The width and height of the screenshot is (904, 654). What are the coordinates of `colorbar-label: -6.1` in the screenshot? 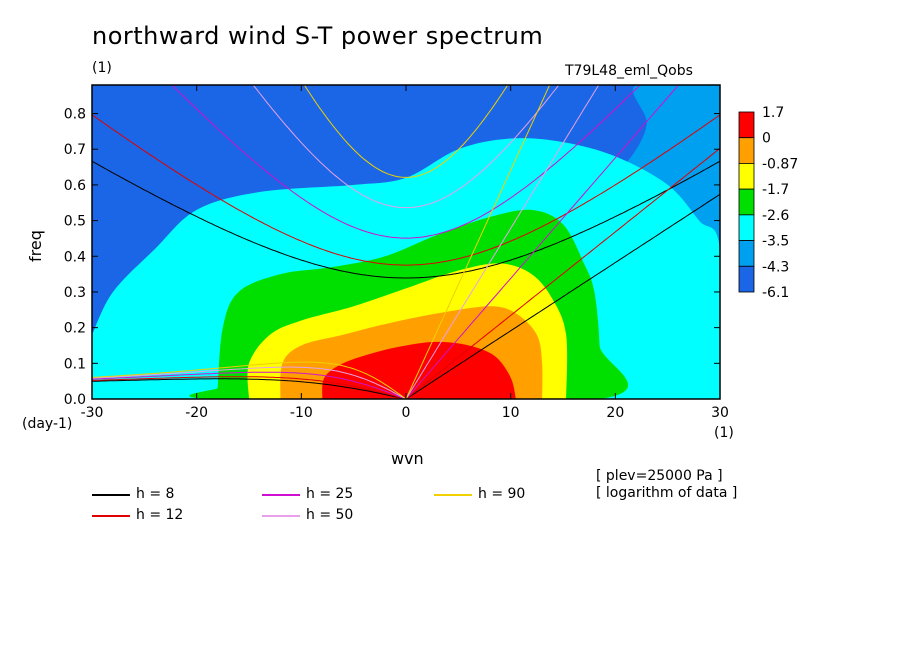 It's located at (775, 293).